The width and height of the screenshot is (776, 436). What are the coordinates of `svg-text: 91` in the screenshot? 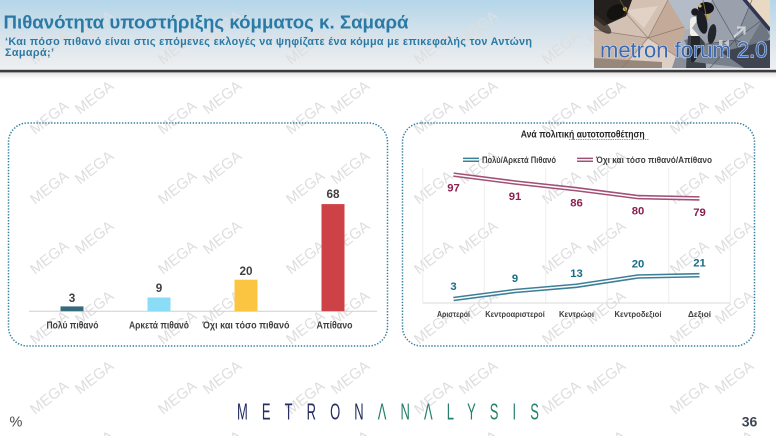 It's located at (515, 197).